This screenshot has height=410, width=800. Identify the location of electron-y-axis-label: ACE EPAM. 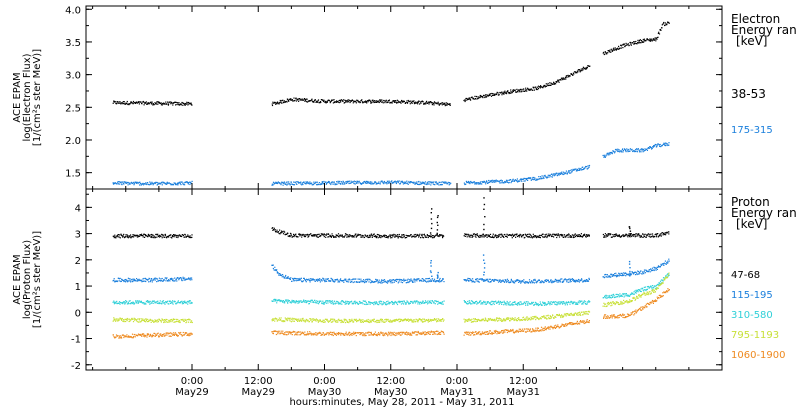
(17, 97).